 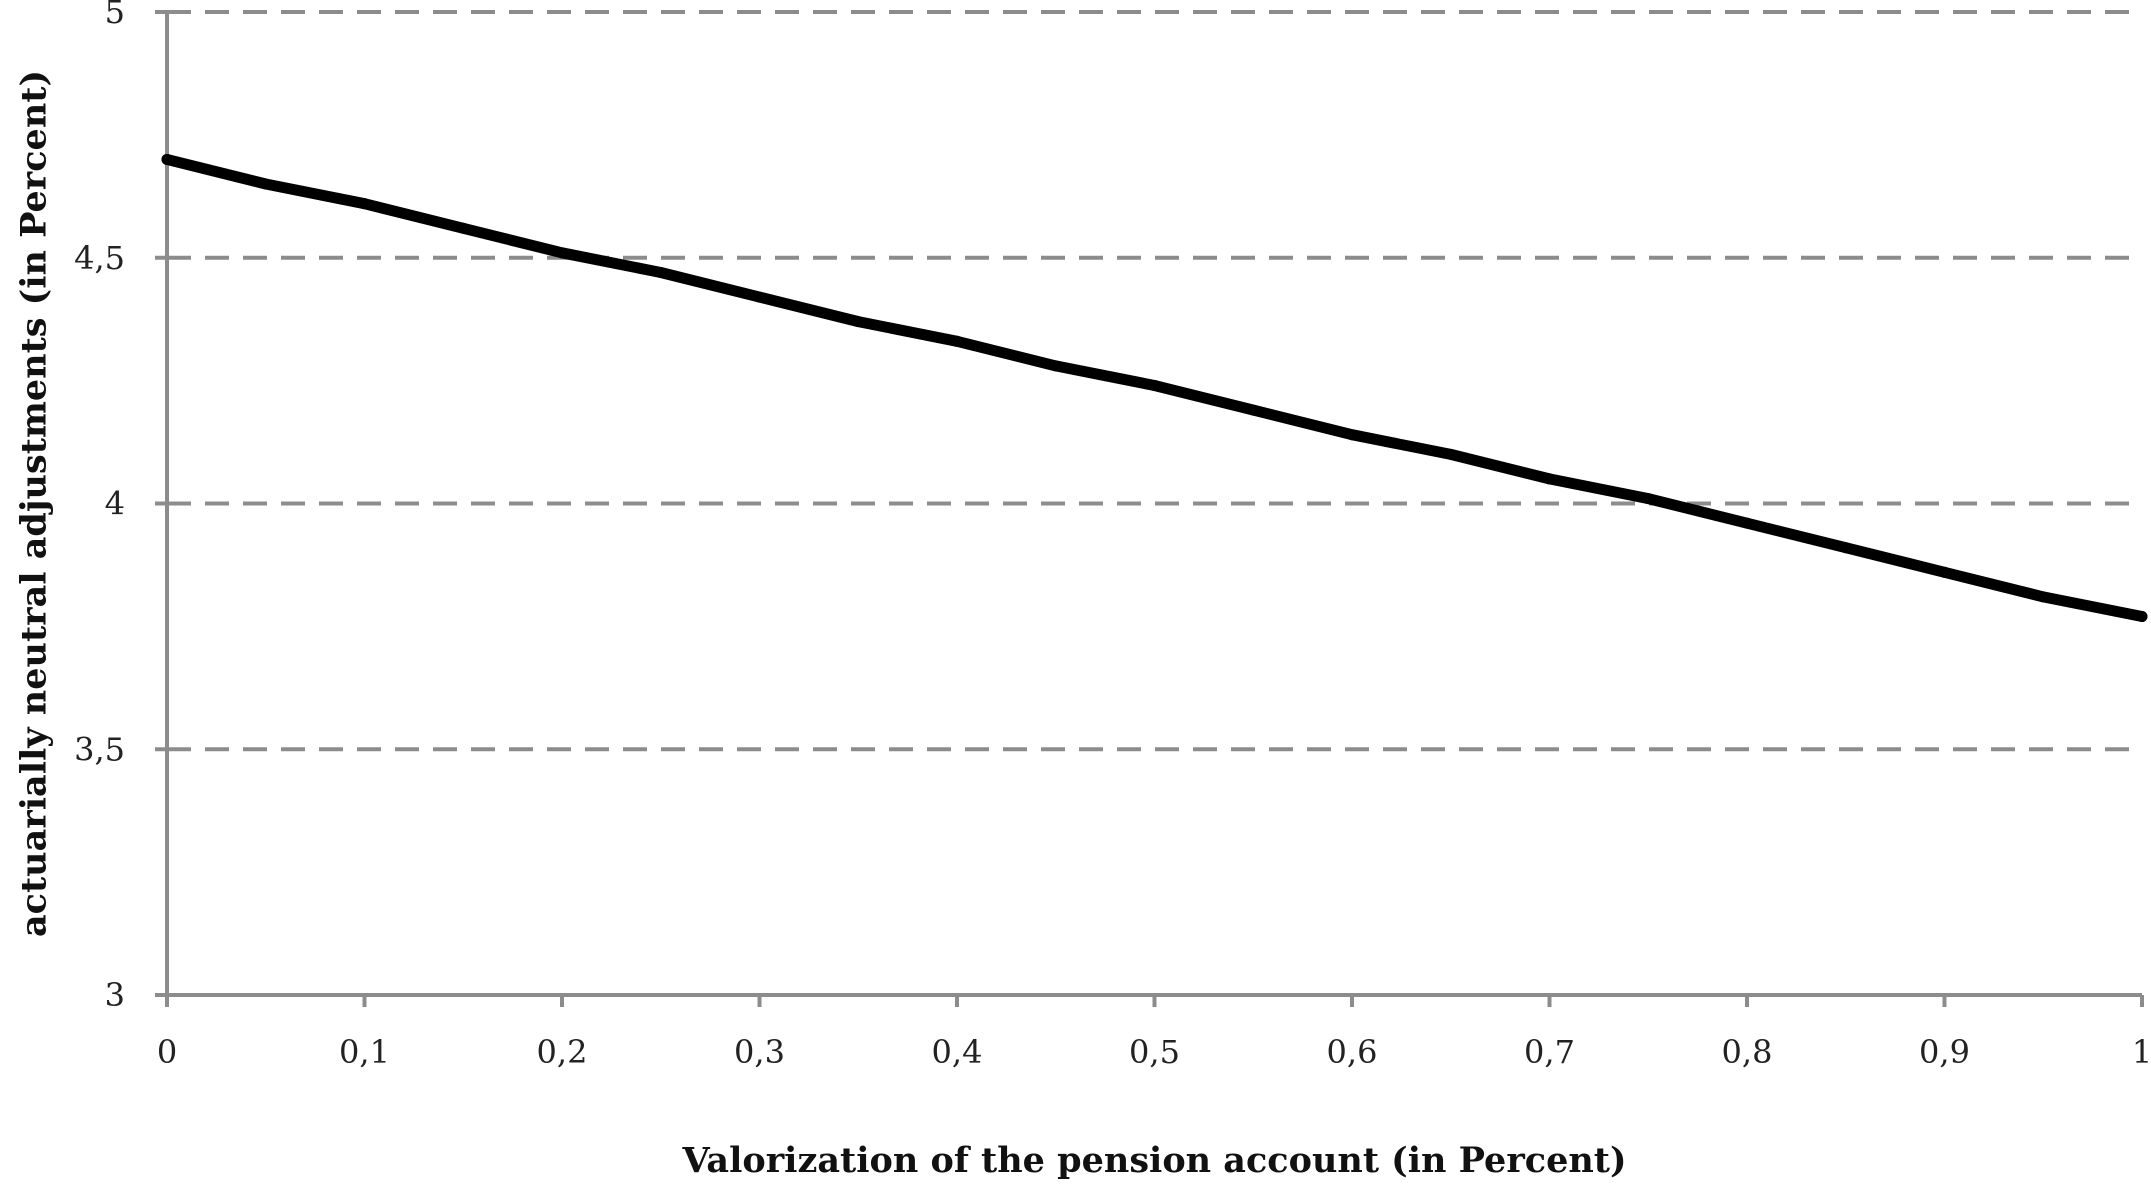 What do you see at coordinates (167, 1052) in the screenshot?
I see `x-tick-label: 0` at bounding box center [167, 1052].